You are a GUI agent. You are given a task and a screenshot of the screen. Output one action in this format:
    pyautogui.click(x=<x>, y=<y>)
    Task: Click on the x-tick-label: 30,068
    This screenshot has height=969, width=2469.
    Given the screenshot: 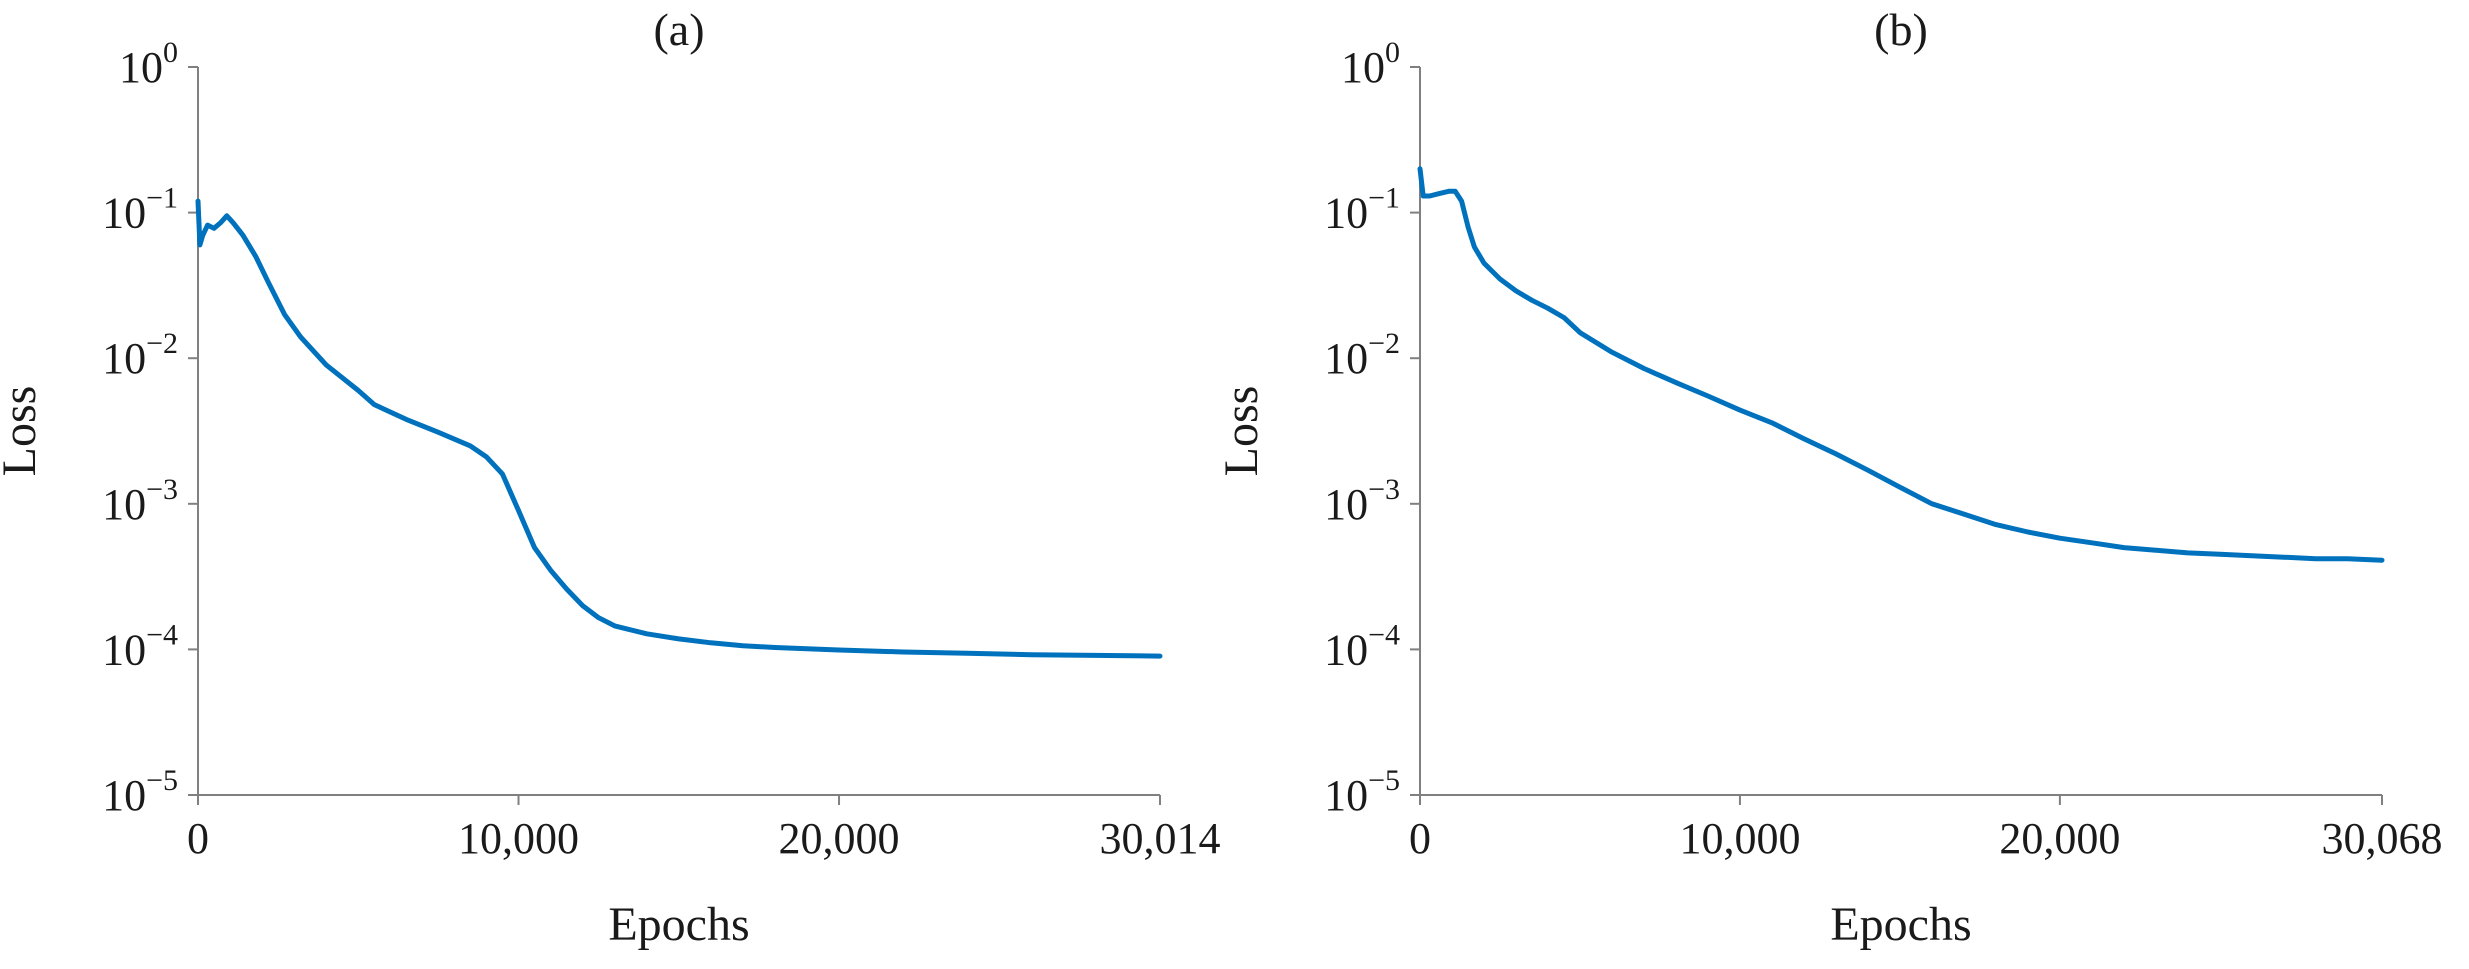 What is the action you would take?
    pyautogui.click(x=2382, y=838)
    